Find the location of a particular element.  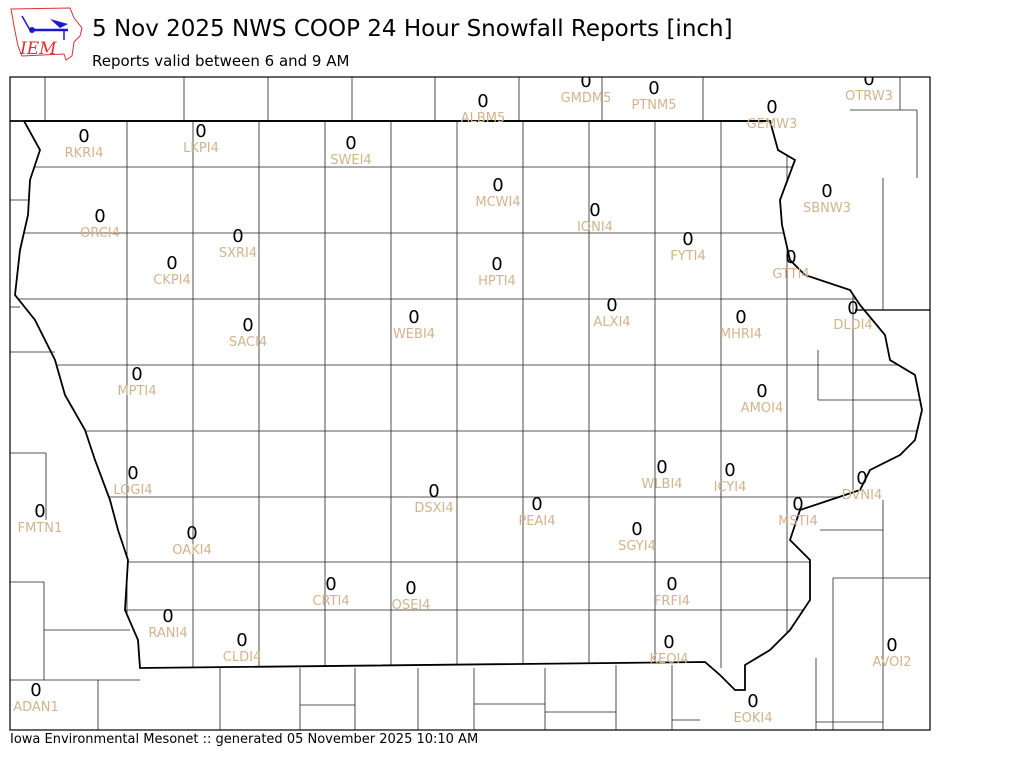

station-id-label: GMDM5 is located at coordinates (586, 98).